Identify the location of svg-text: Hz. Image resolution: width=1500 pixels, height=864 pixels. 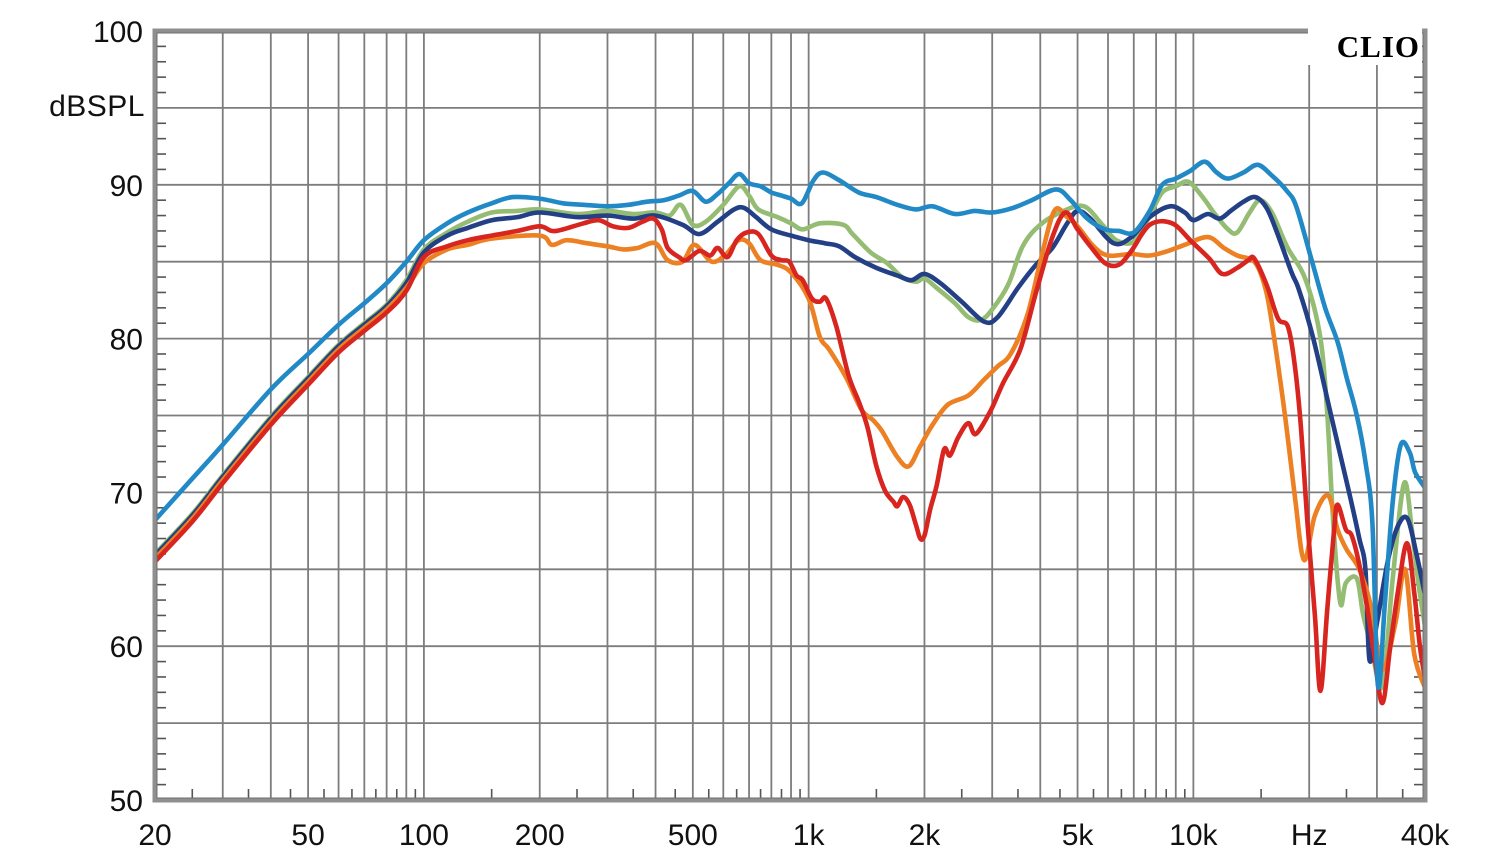
(1309, 835).